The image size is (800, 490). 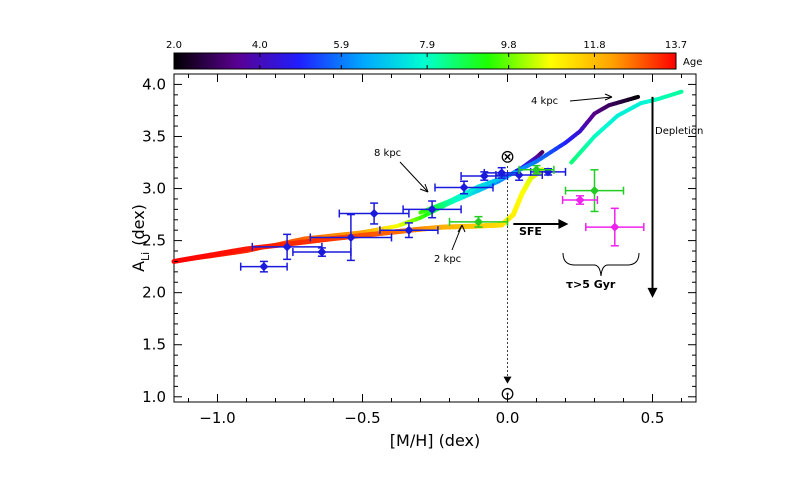 What do you see at coordinates (217, 418) in the screenshot?
I see `x-tick-label: −1.0` at bounding box center [217, 418].